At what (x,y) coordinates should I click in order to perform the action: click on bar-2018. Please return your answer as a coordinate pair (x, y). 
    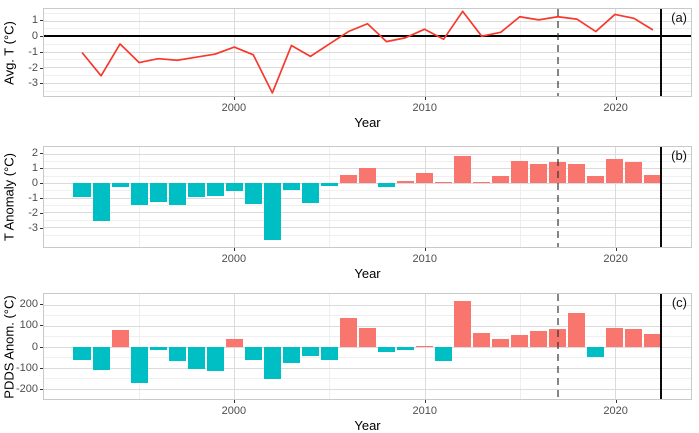
    Looking at the image, I should click on (577, 173).